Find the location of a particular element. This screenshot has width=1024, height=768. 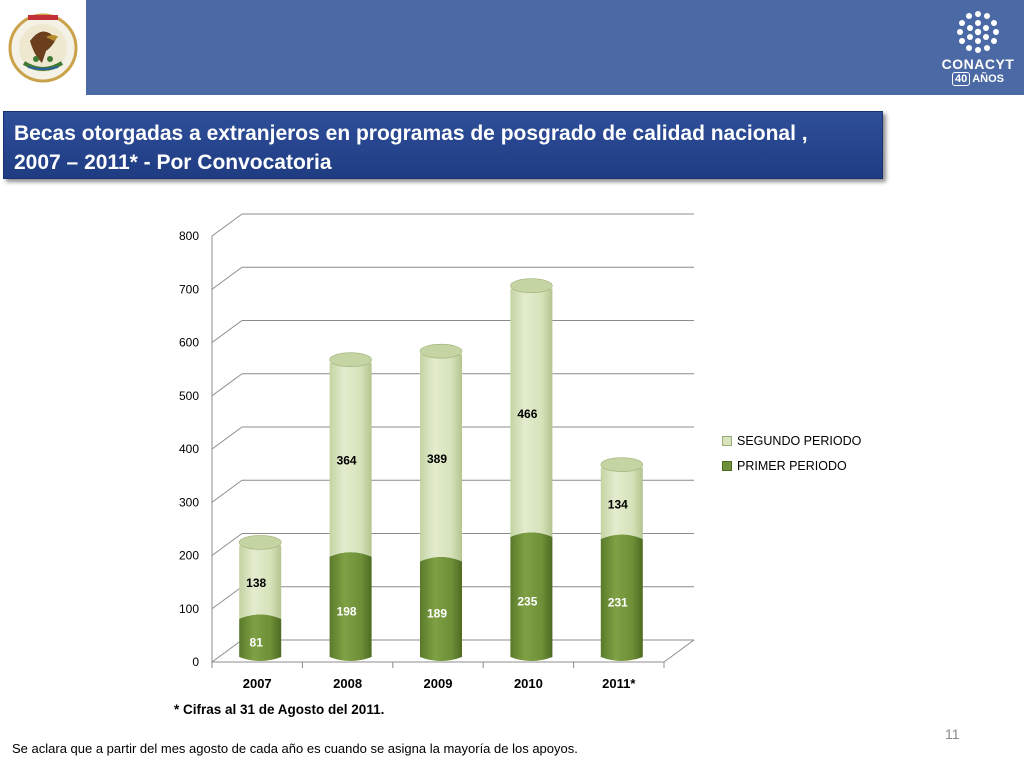

bar-segundo-2011* is located at coordinates (621, 503).